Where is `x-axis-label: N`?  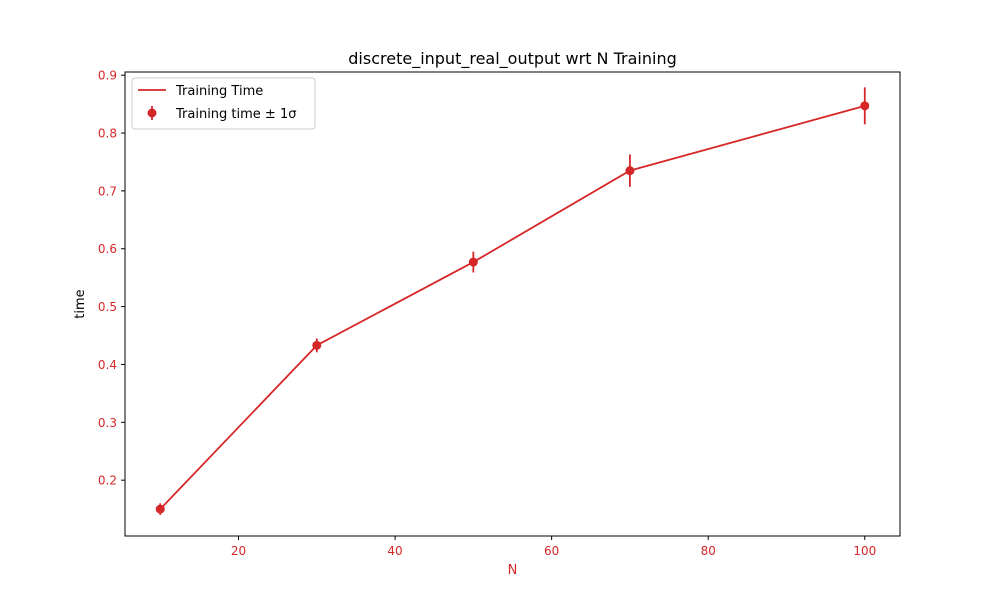 x-axis-label: N is located at coordinates (513, 570).